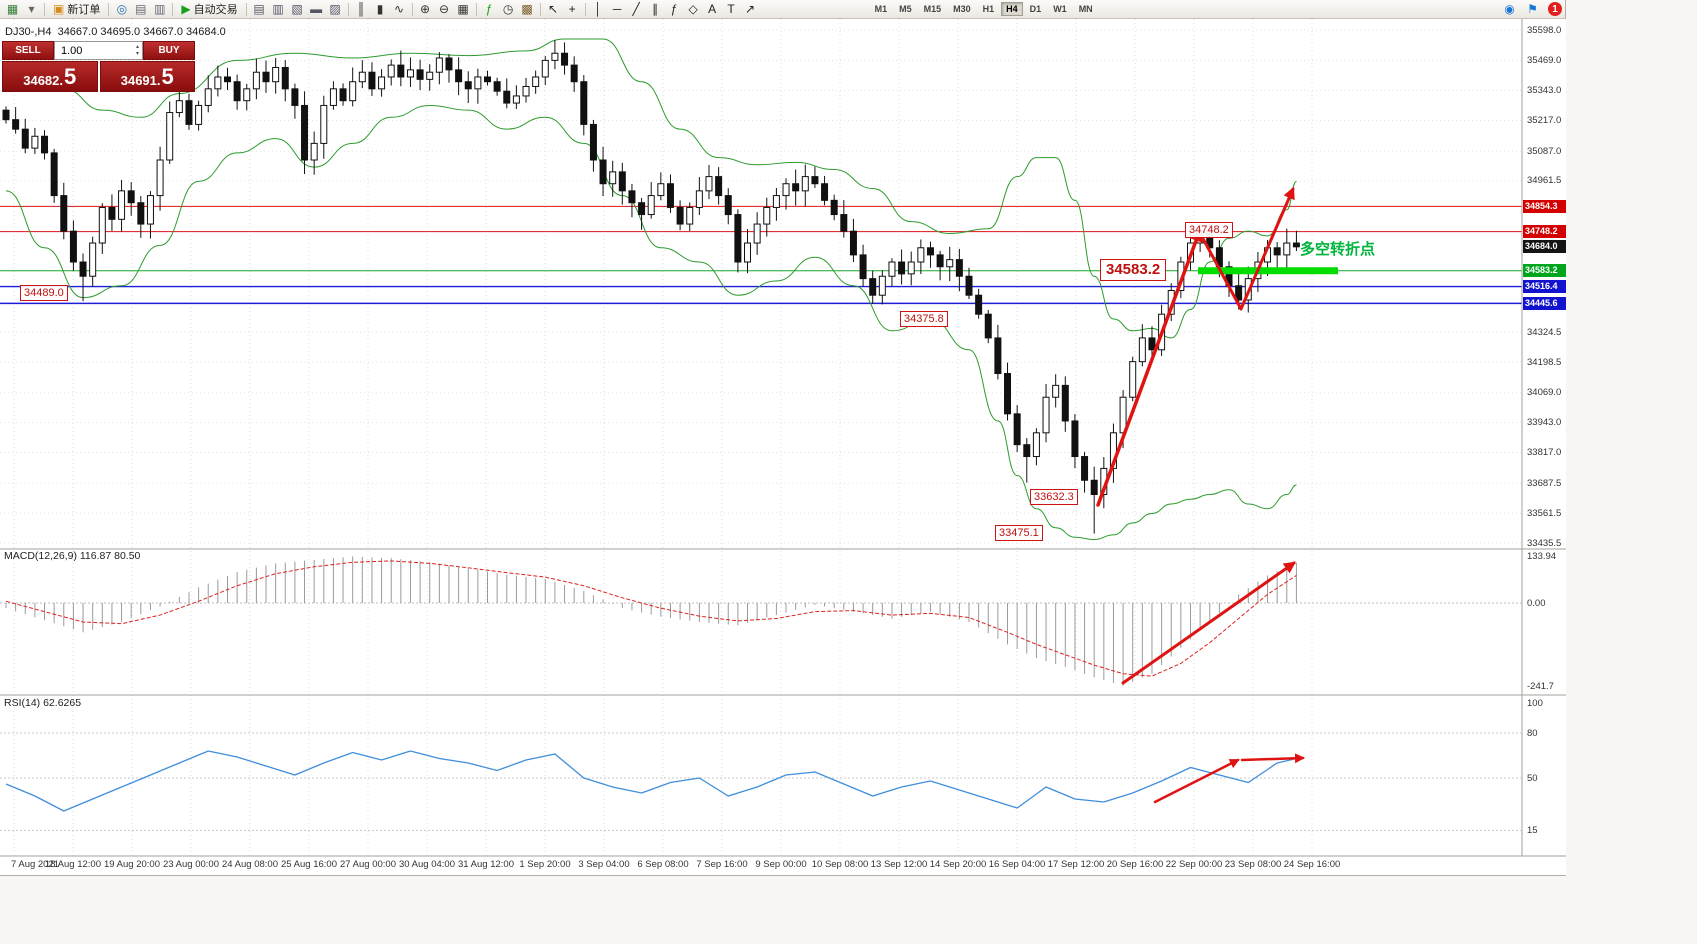  I want to click on shapes-icon: ◇, so click(693, 9).